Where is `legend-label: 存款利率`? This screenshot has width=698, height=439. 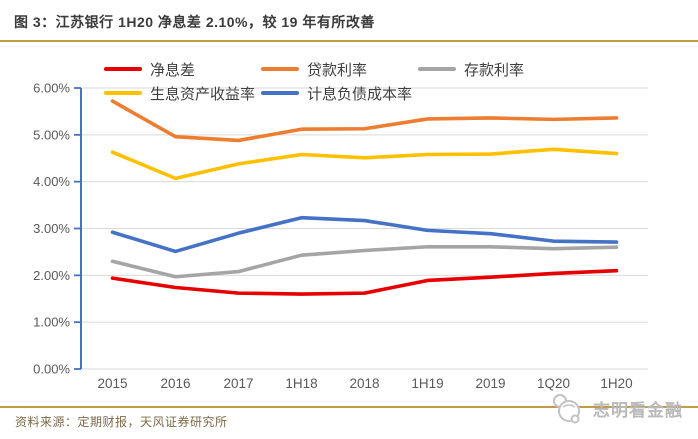 legend-label: 存款利率 is located at coordinates (494, 70).